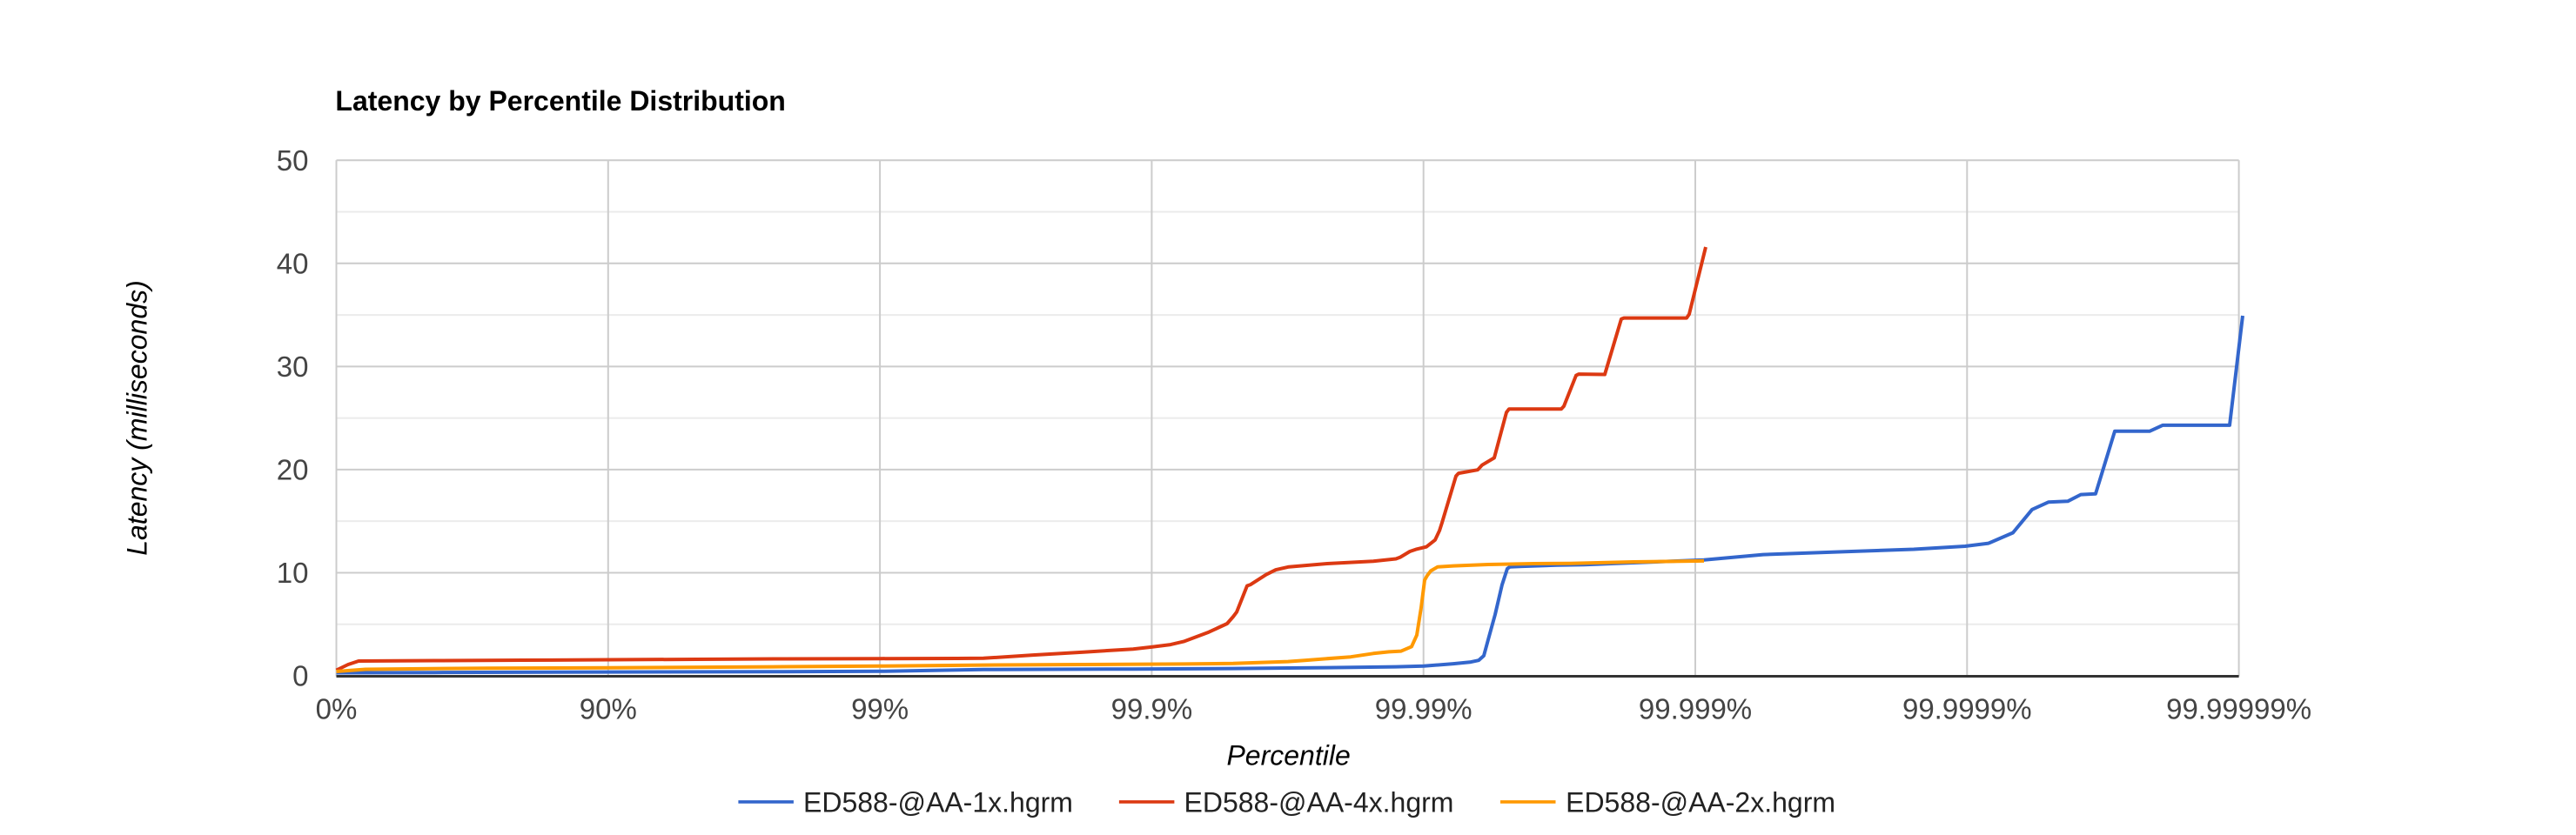 The width and height of the screenshot is (2576, 835). Describe the element at coordinates (2238, 708) in the screenshot. I see `svg-text: 99.99999%` at that location.